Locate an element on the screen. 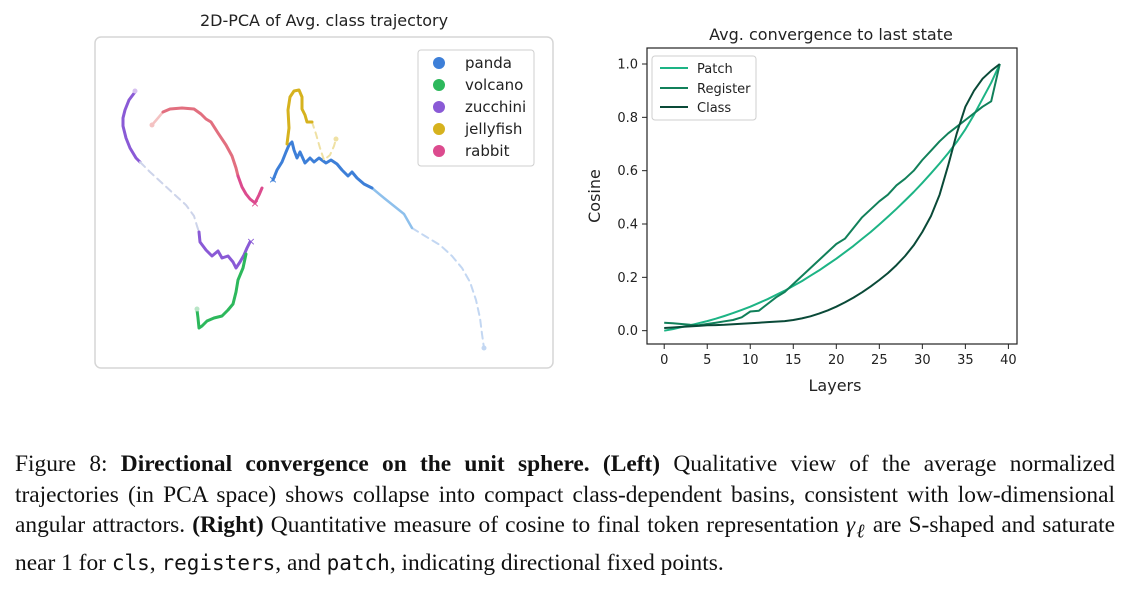 This screenshot has height=609, width=1130. legend-swatch-panda is located at coordinates (439, 63).